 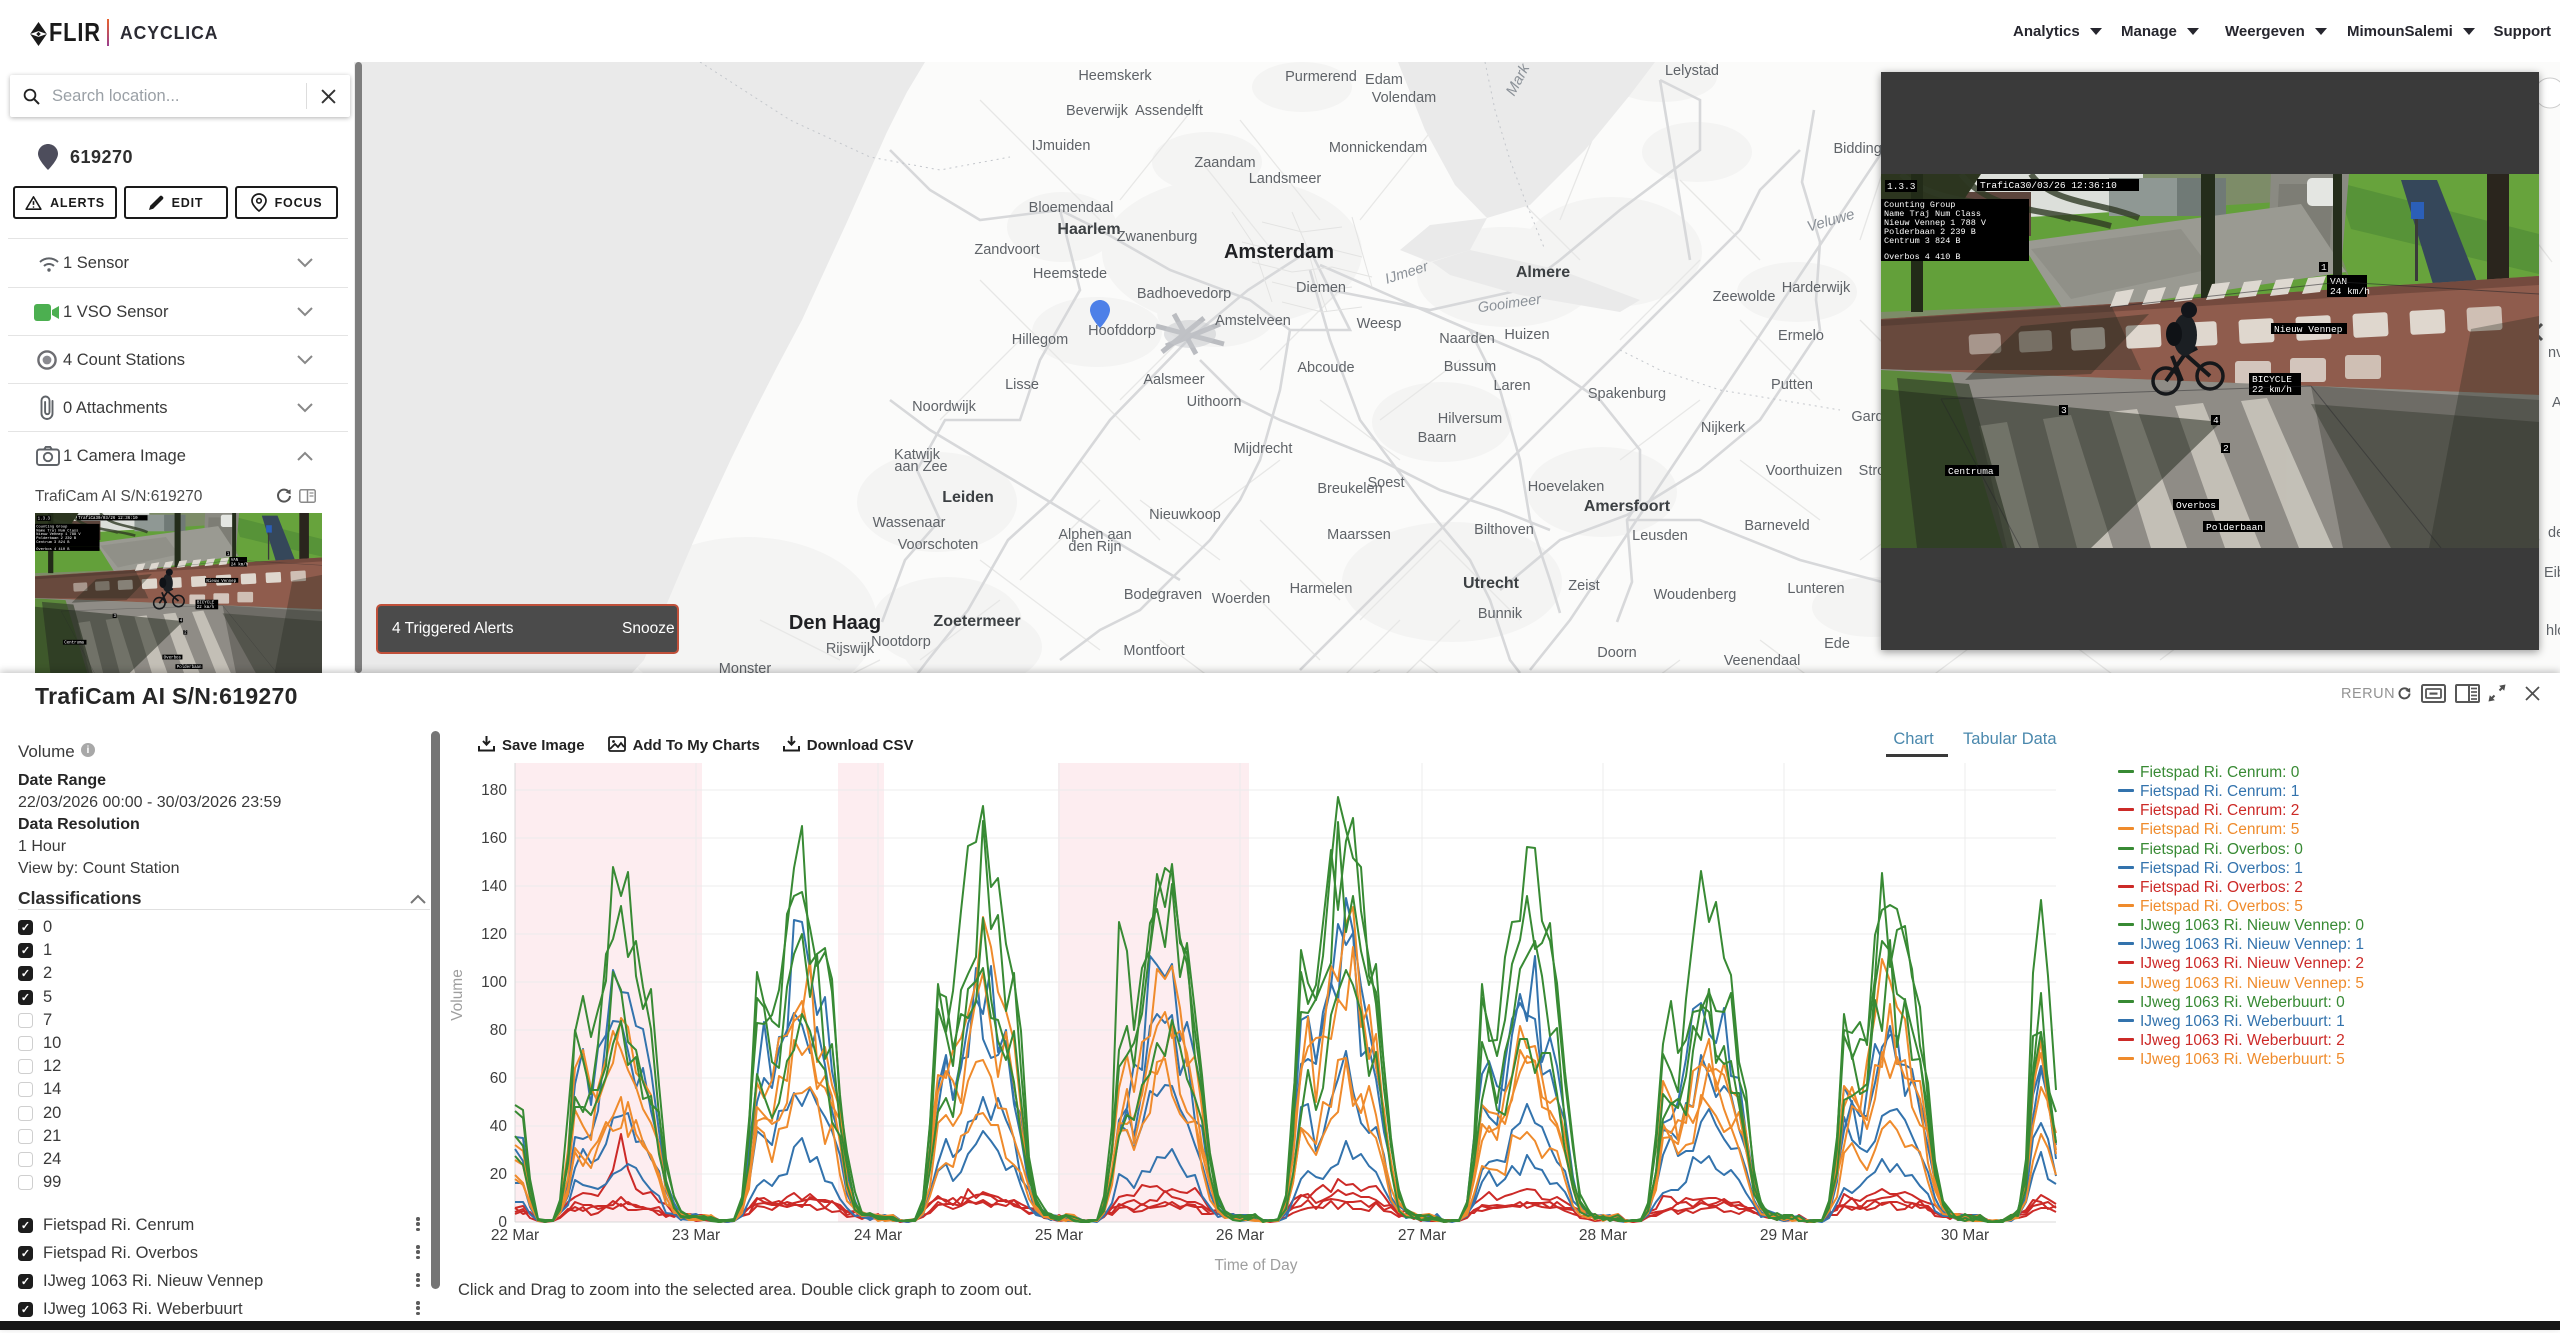 I want to click on svg-text: 120, so click(x=494, y=934).